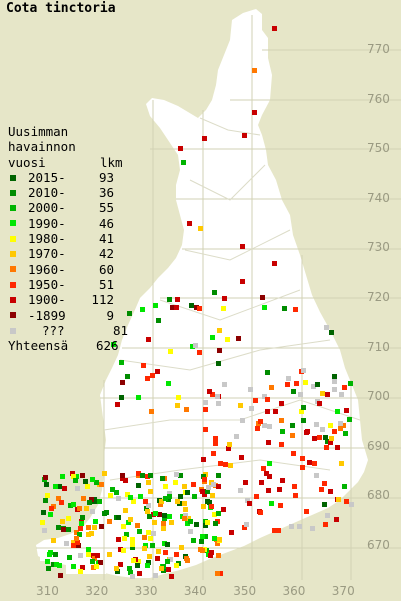 Image resolution: width=401 pixels, height=601 pixels. I want to click on legend-count: 42, so click(106, 254).